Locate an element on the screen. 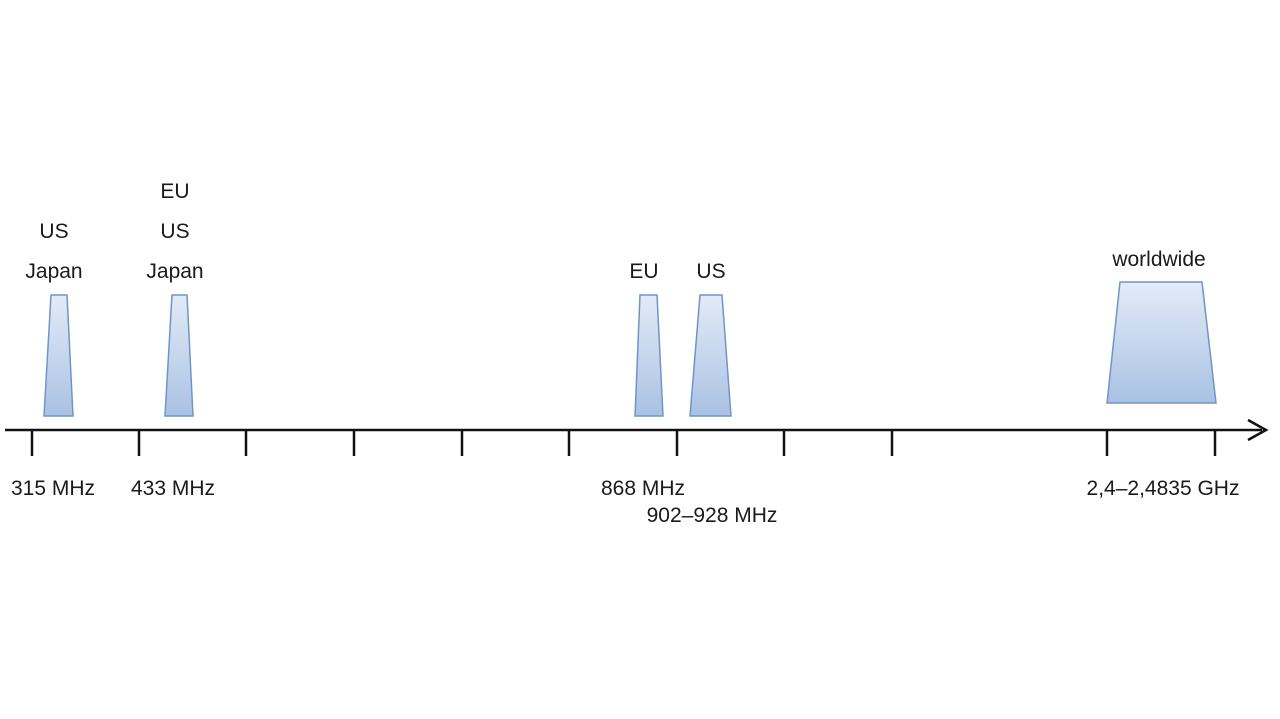 The height and width of the screenshot is (719, 1280). frequency-label: 315 MHz is located at coordinates (53, 488).